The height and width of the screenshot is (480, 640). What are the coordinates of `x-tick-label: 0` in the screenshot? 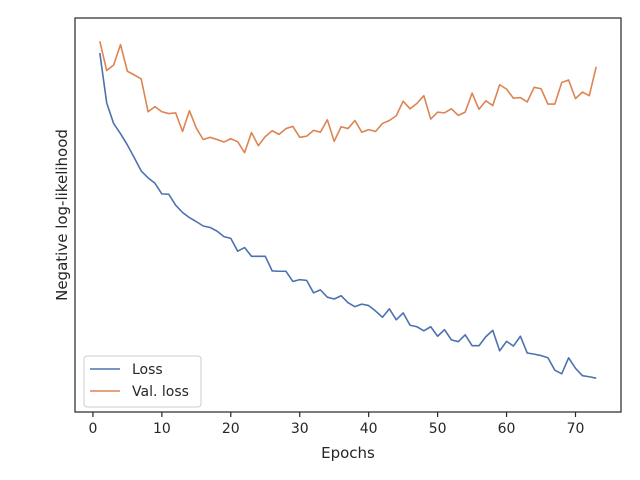 It's located at (92, 429).